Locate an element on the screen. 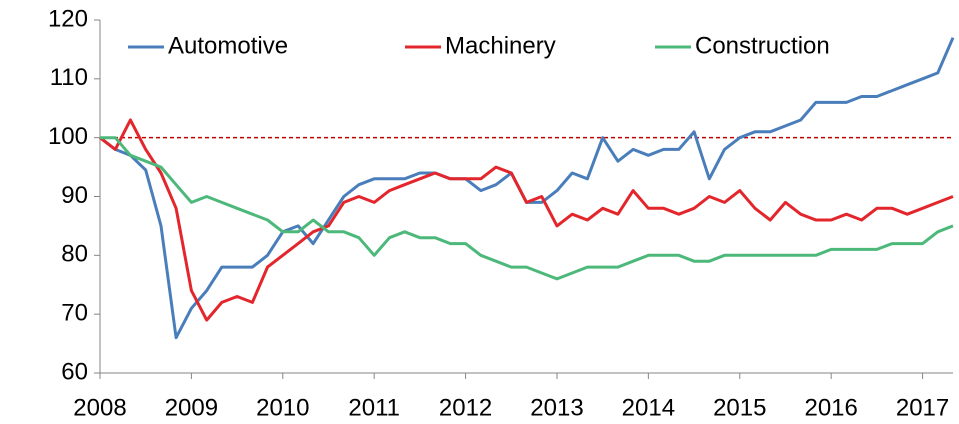  y-tick-label: 110 is located at coordinates (69, 77).